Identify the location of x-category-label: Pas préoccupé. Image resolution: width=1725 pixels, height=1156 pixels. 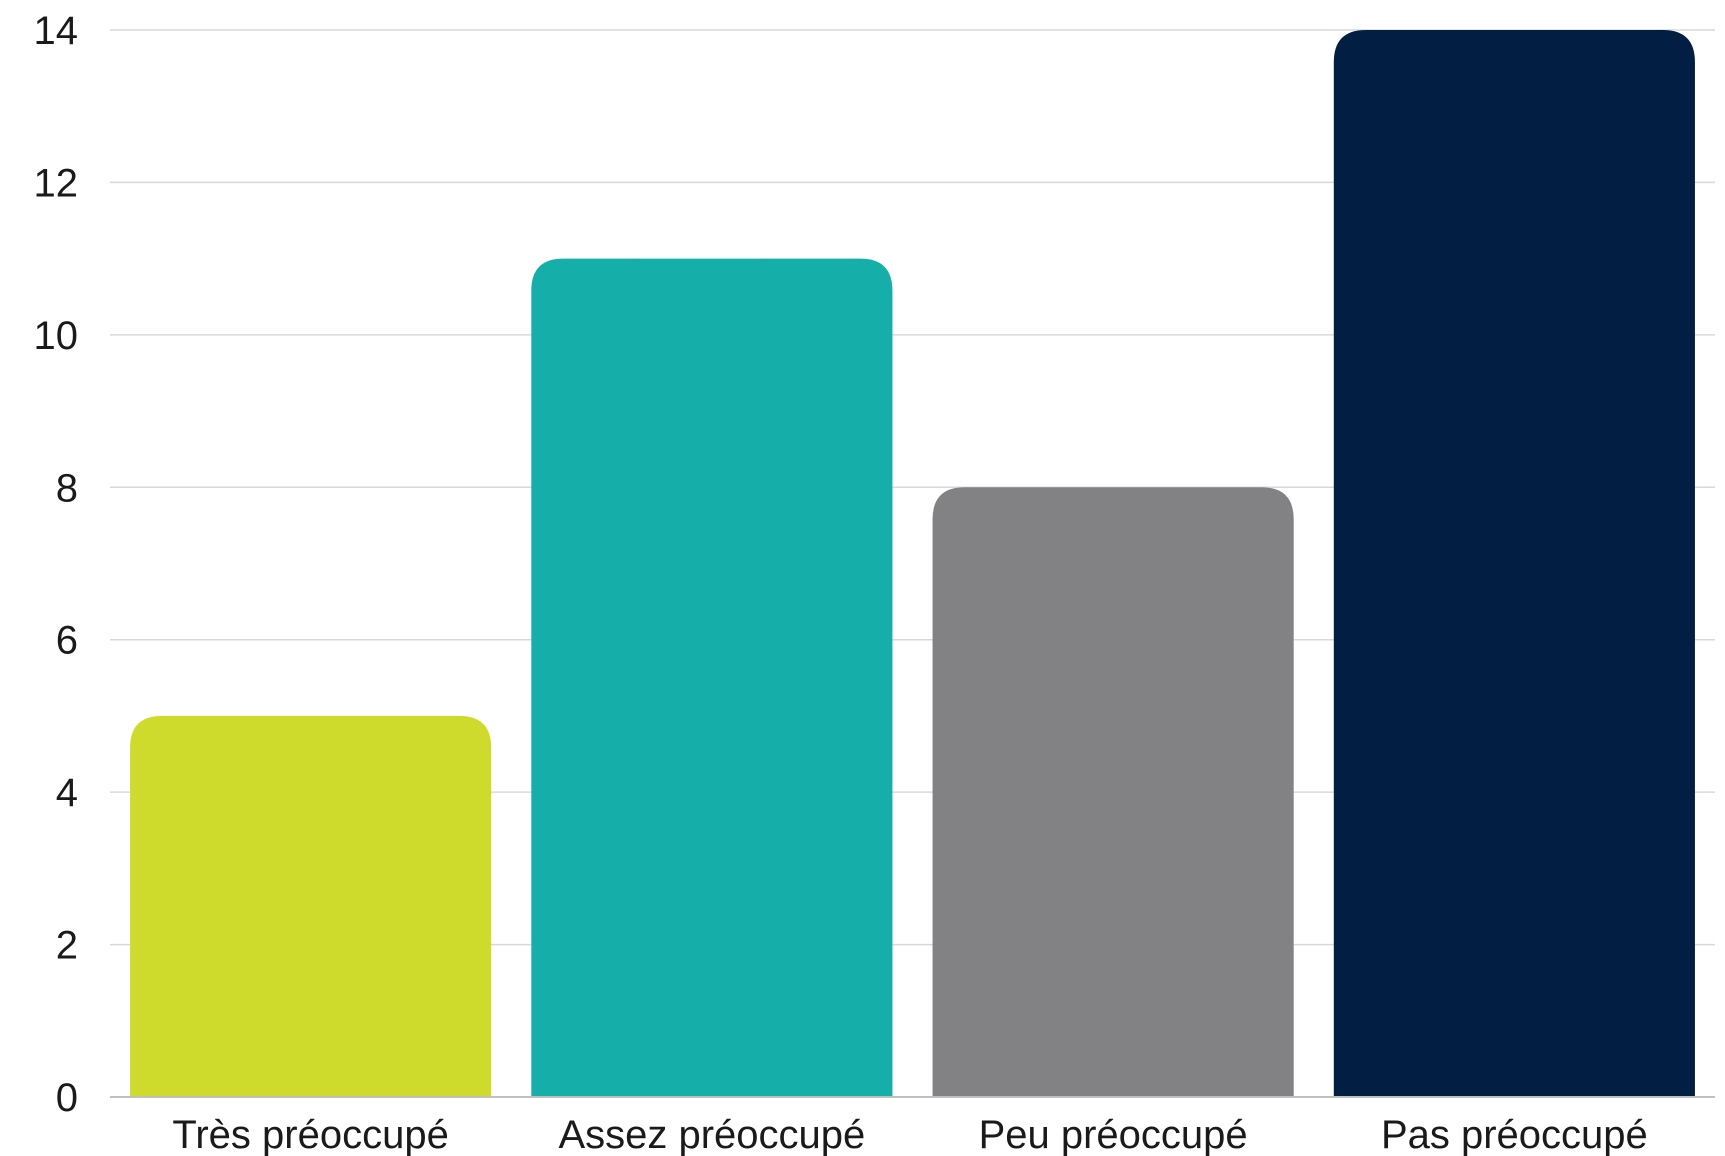
(1514, 1134).